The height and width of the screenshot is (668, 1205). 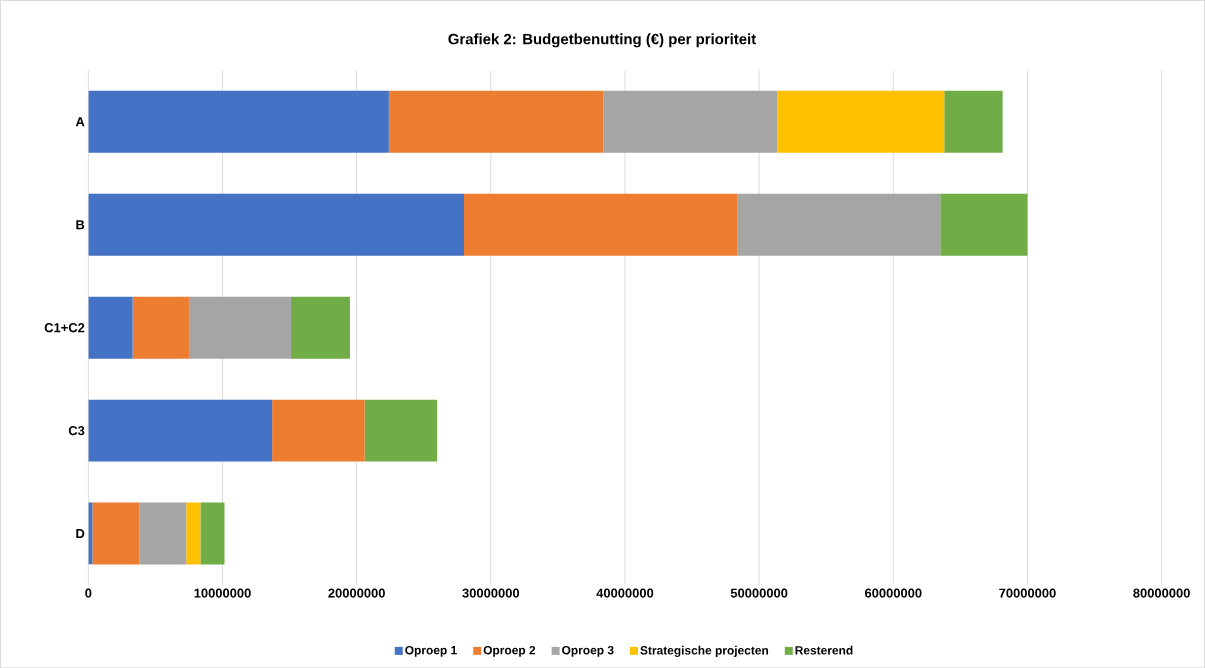 What do you see at coordinates (356, 593) in the screenshot?
I see `x-tick-label: 20000000` at bounding box center [356, 593].